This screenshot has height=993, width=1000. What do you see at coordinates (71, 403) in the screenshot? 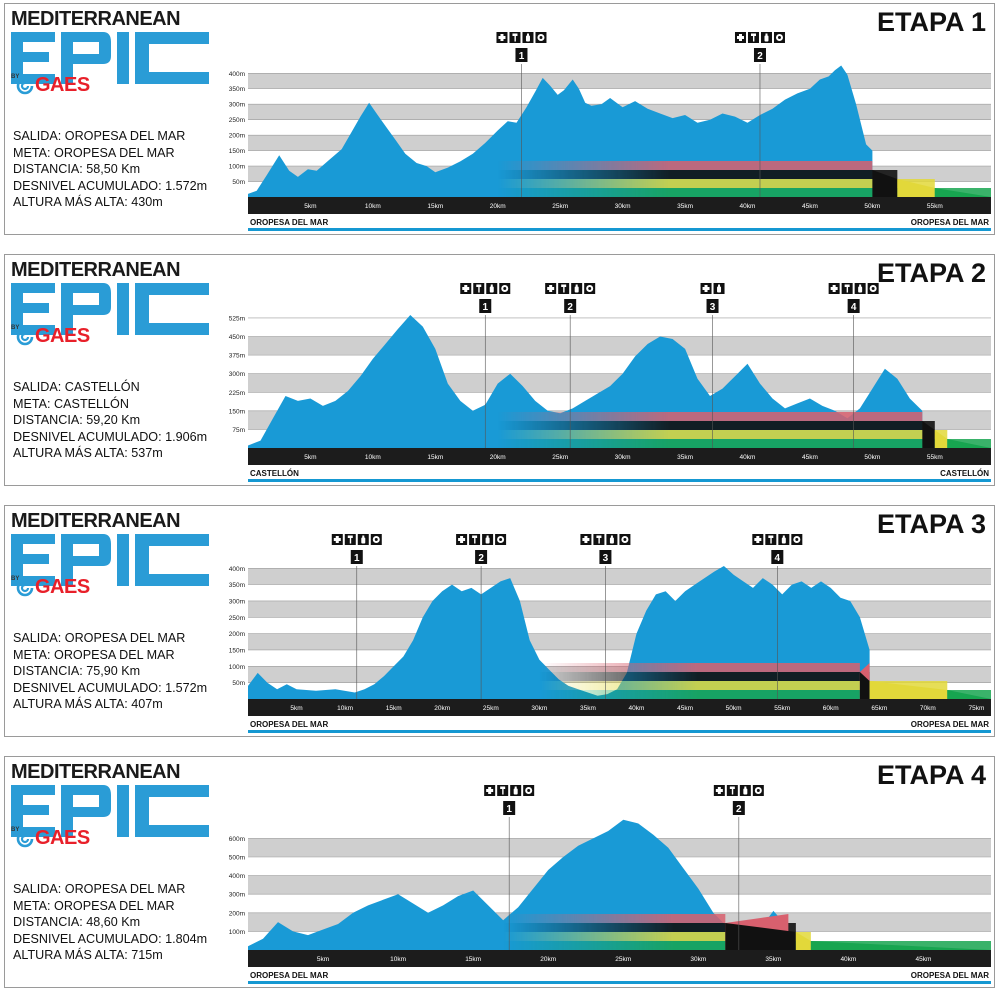
I see `finish-info: META: CASTELLÓN` at bounding box center [71, 403].